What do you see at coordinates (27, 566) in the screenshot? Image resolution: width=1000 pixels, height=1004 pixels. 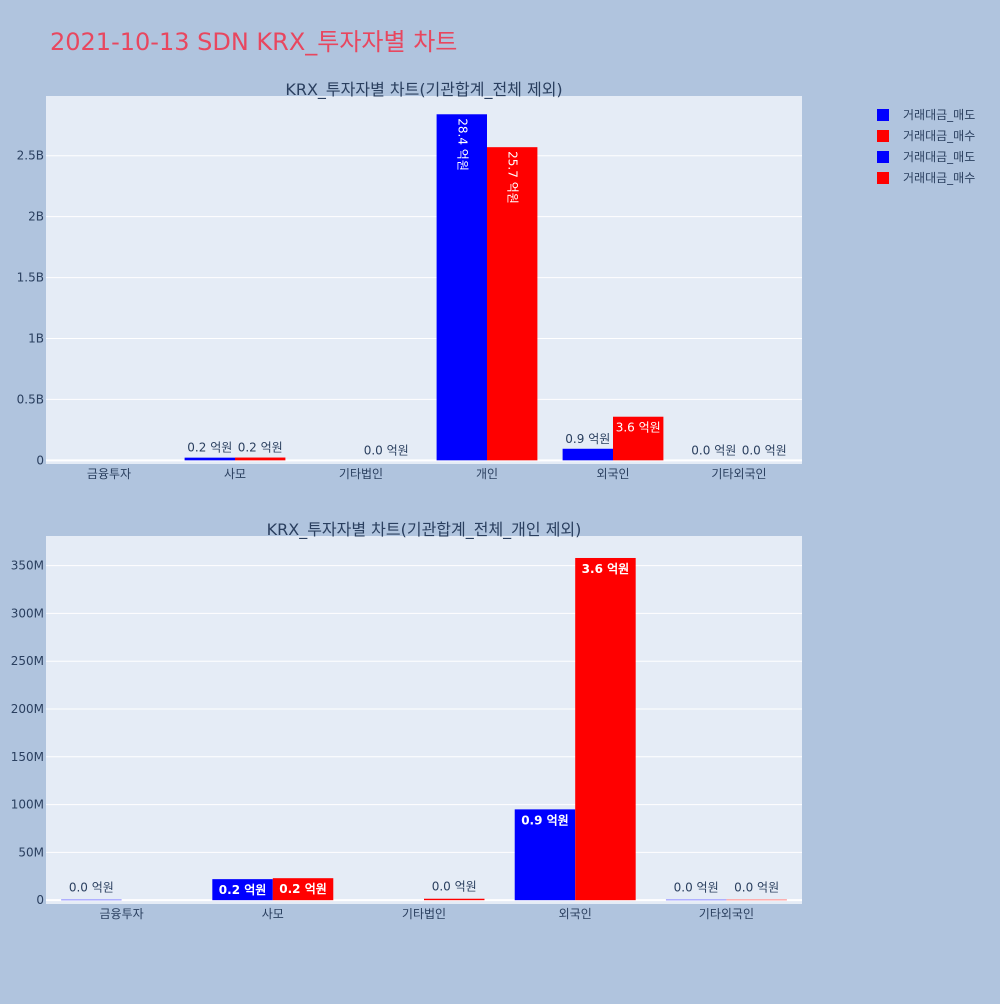 I see `y-tick-label: 350M` at bounding box center [27, 566].